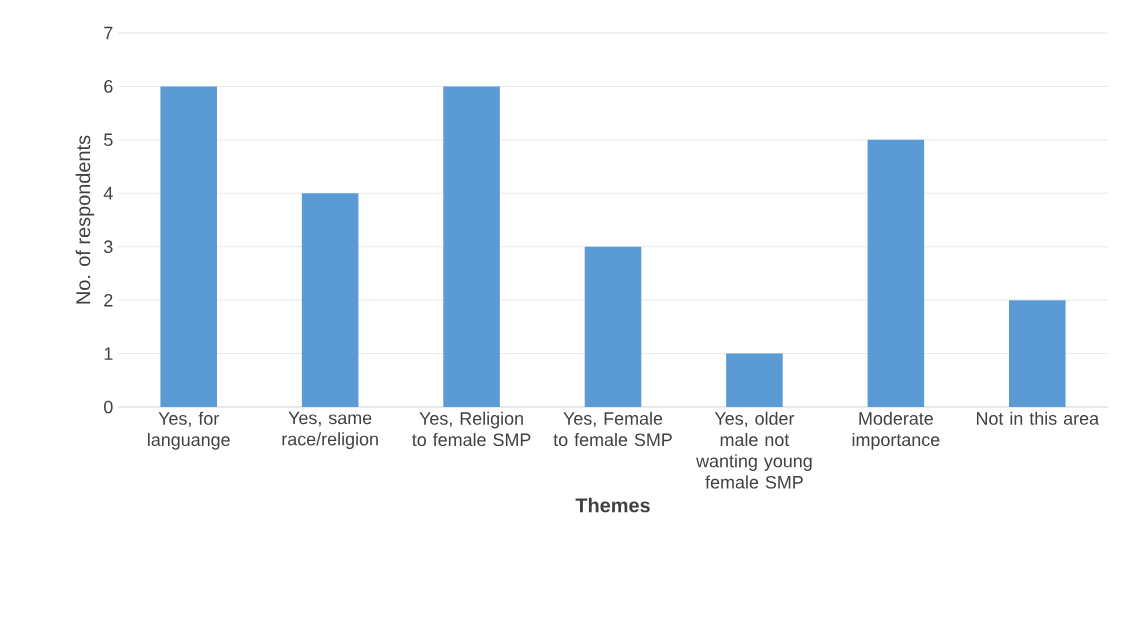  Describe the element at coordinates (85, 219) in the screenshot. I see `y-axis-title: No. of respondents` at that location.